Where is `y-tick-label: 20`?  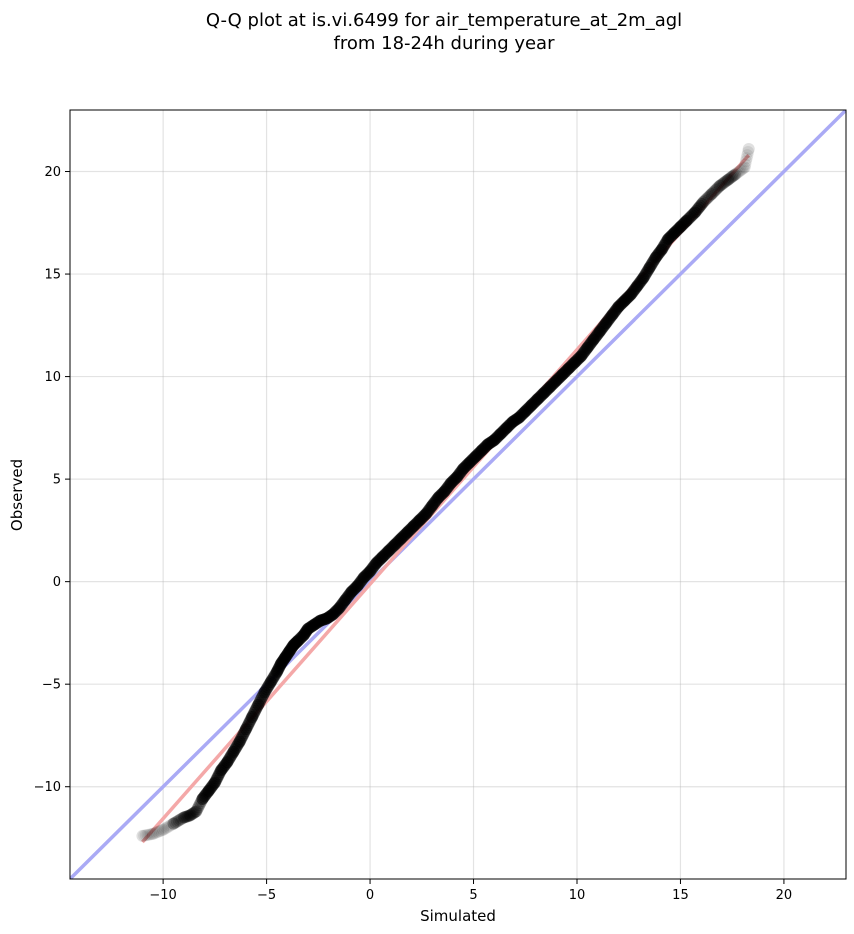
y-tick-label: 20 is located at coordinates (52, 172).